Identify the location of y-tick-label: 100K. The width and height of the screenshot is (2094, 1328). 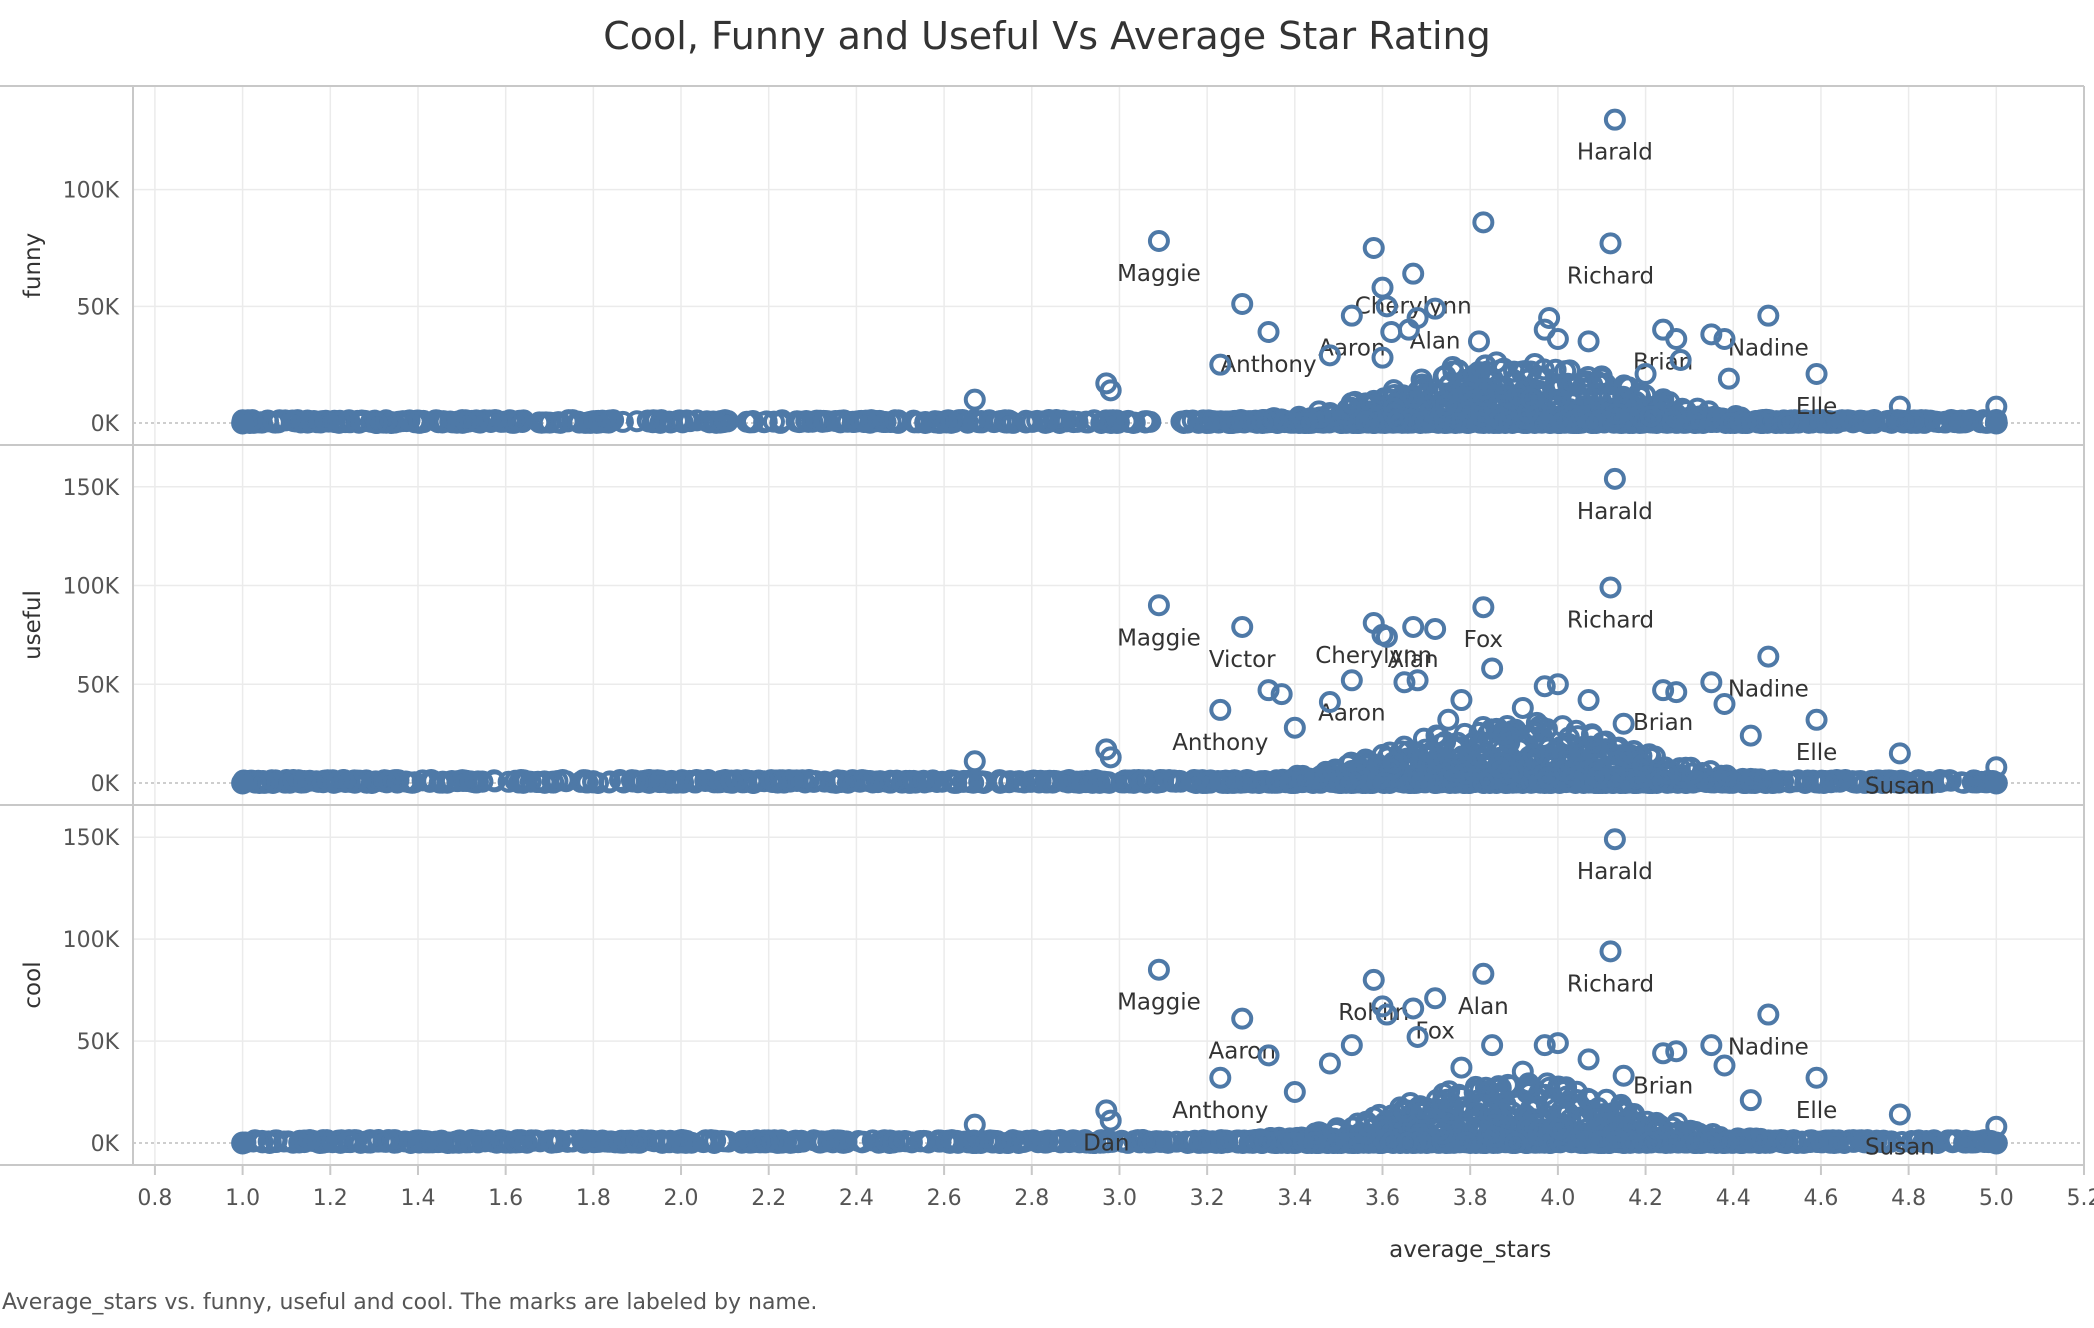
(91, 940).